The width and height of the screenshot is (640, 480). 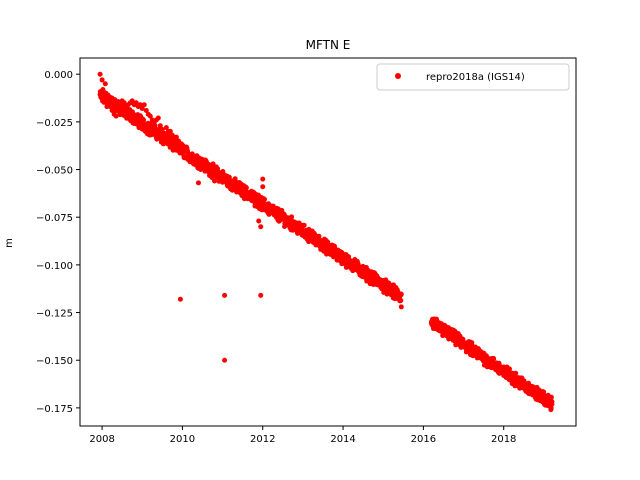 I want to click on y-tick-label: −0.075, so click(x=54, y=218).